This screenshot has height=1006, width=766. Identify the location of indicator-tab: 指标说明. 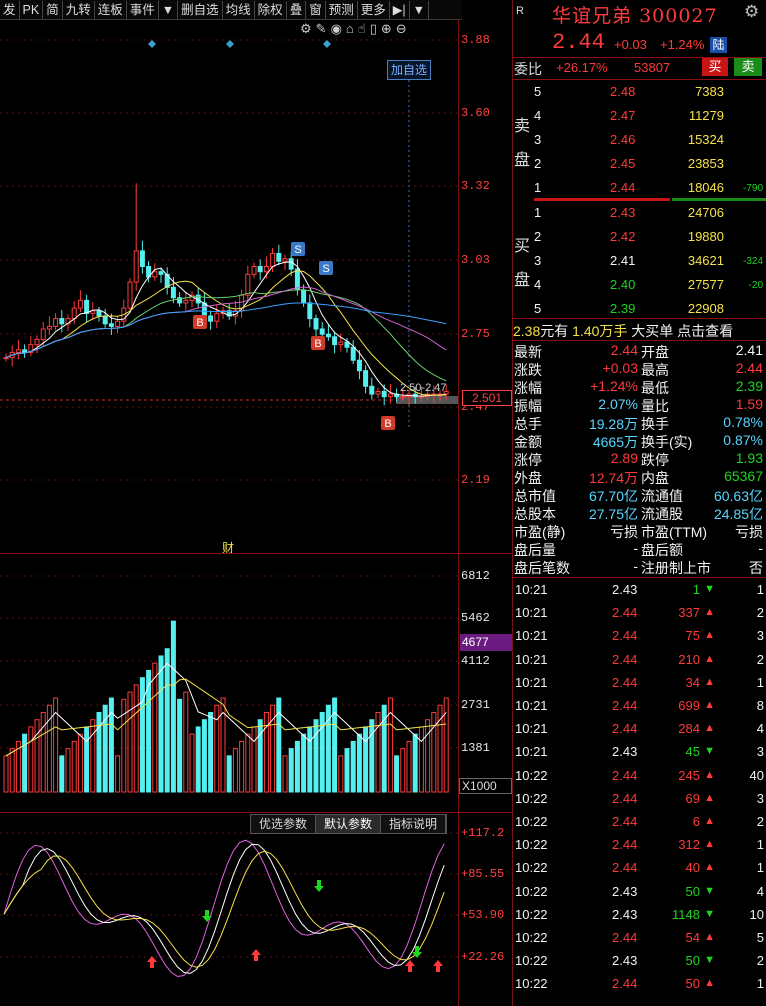
(414, 824).